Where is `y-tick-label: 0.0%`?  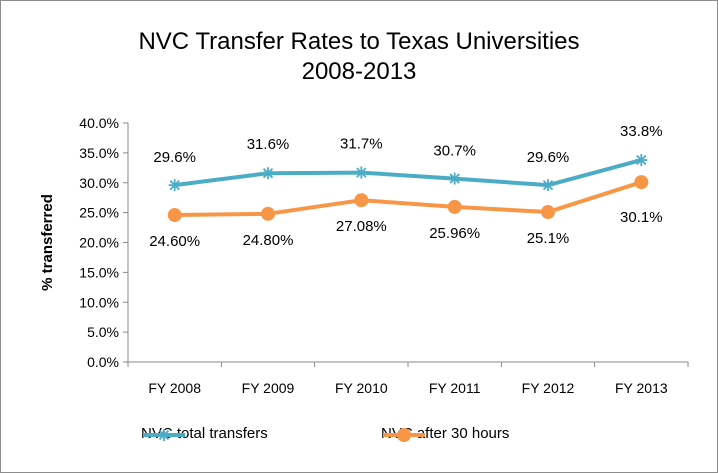
y-tick-label: 0.0% is located at coordinates (103, 362).